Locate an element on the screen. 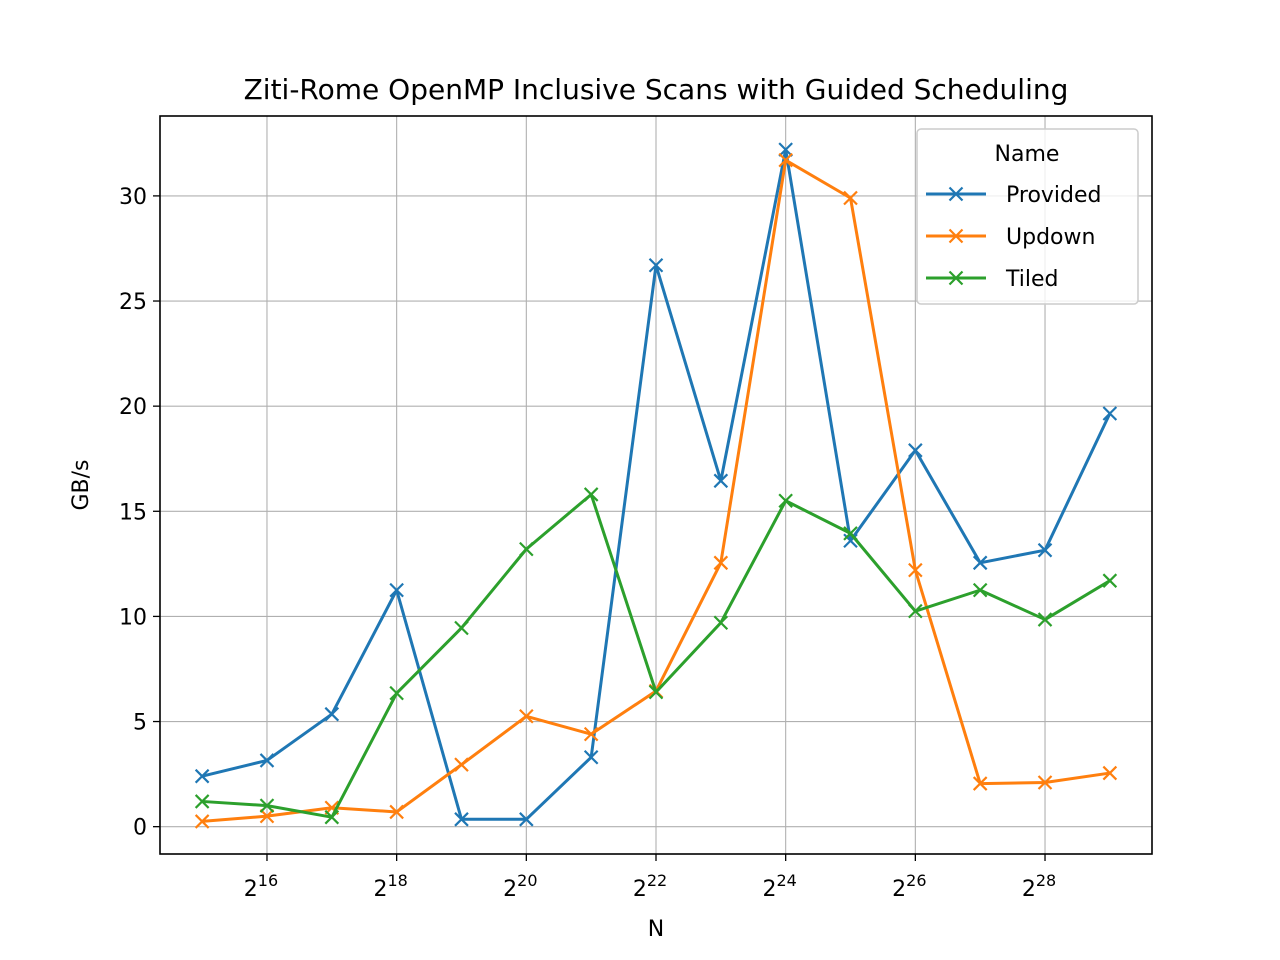  x-tick-exponent: 20 is located at coordinates (527, 880).